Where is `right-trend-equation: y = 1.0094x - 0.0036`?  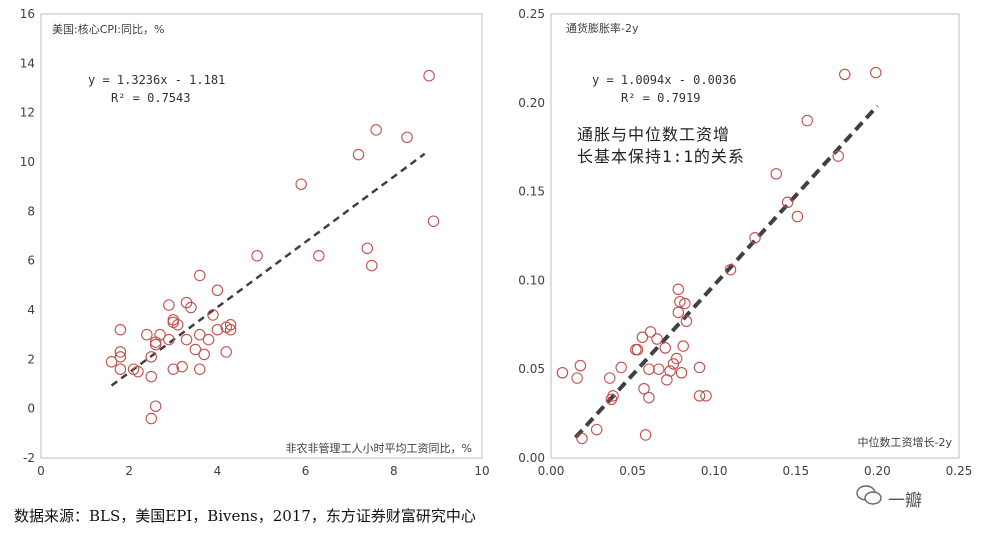 right-trend-equation: y = 1.0094x - 0.0036 is located at coordinates (664, 80).